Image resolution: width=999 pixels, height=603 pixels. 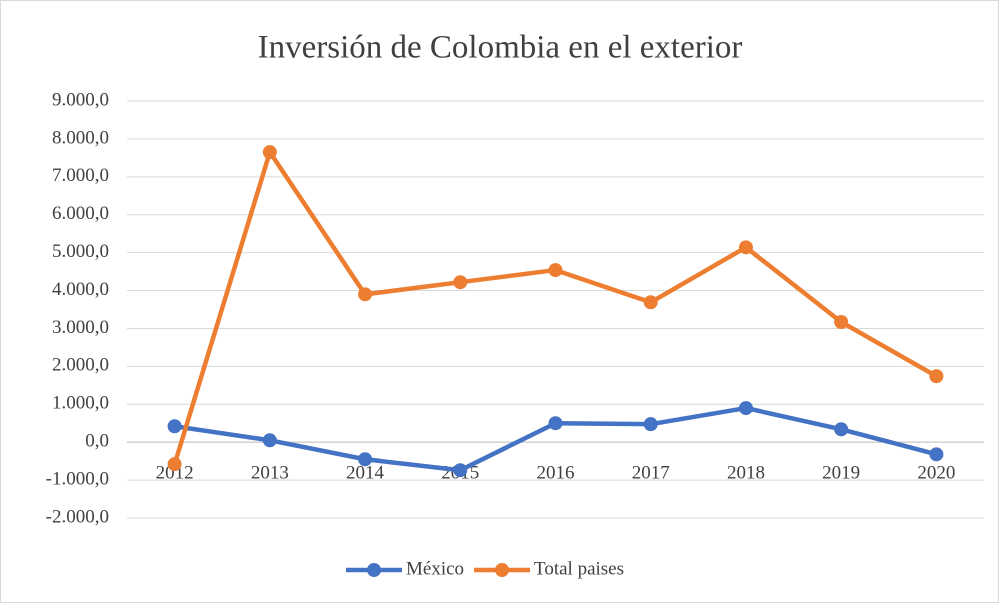 I want to click on y-tick-label: 9.000,0, so click(x=80, y=99).